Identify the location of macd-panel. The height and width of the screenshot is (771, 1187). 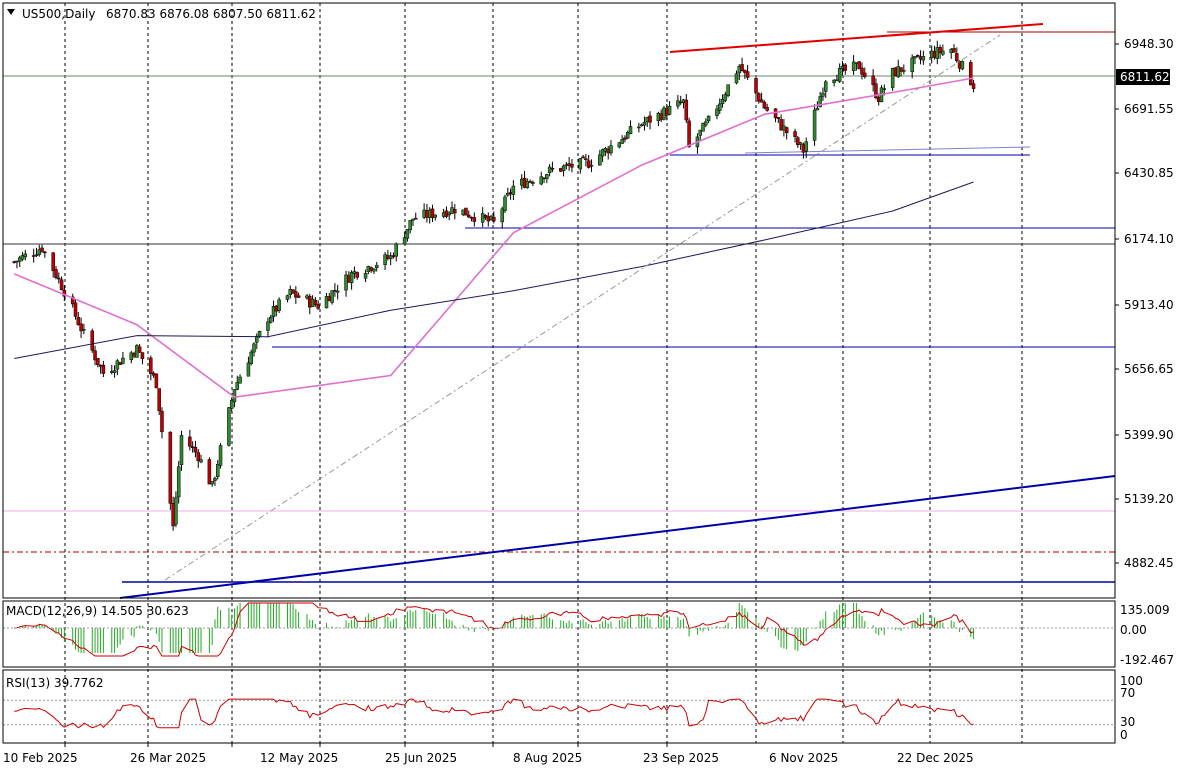
(559, 629).